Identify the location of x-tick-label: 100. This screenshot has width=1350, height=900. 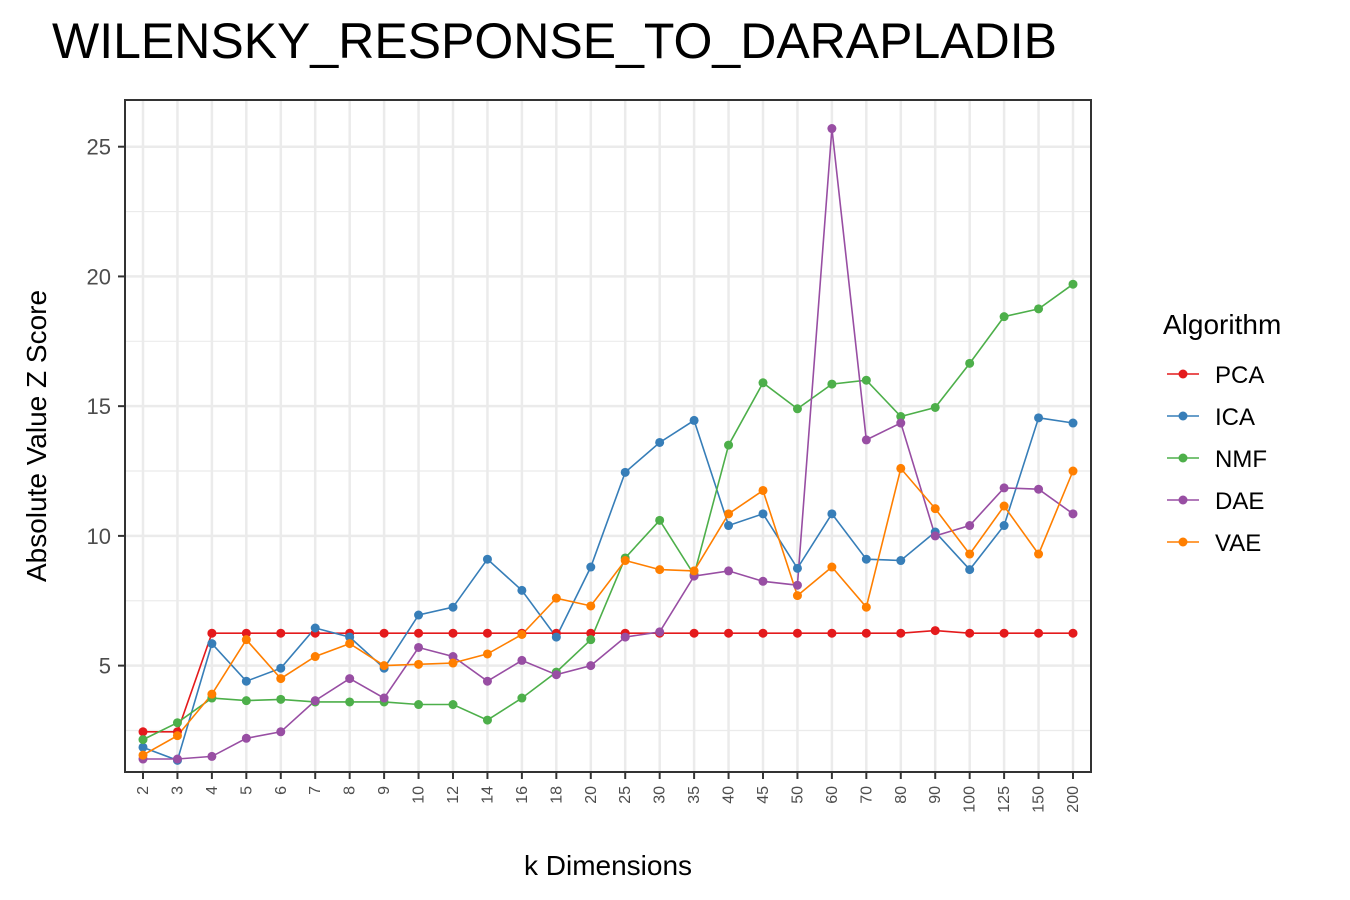
(970, 799).